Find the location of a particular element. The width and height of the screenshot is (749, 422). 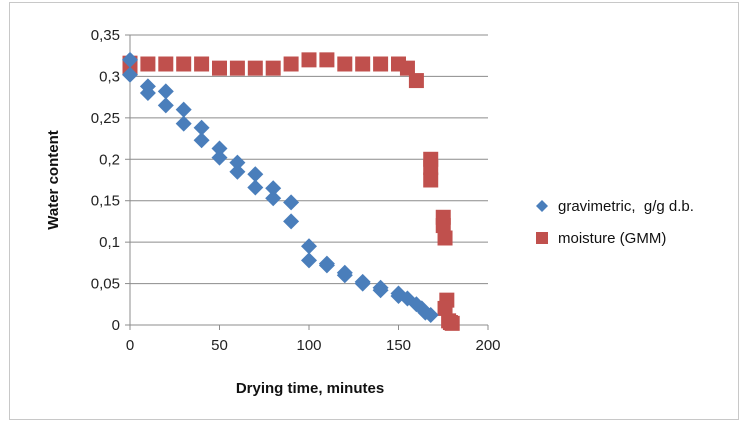

y-tick-label: 0 is located at coordinates (116, 325).